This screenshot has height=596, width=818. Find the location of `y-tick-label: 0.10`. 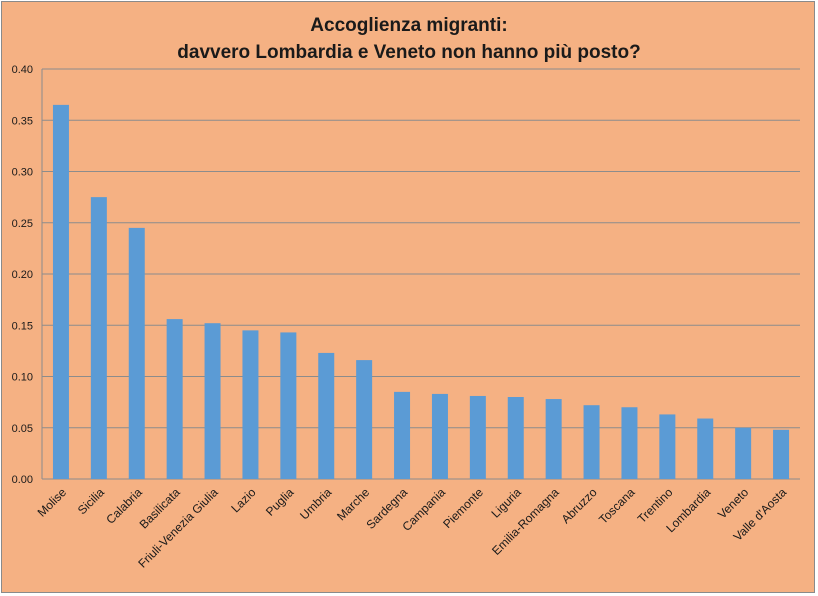

y-tick-label: 0.10 is located at coordinates (22, 378).